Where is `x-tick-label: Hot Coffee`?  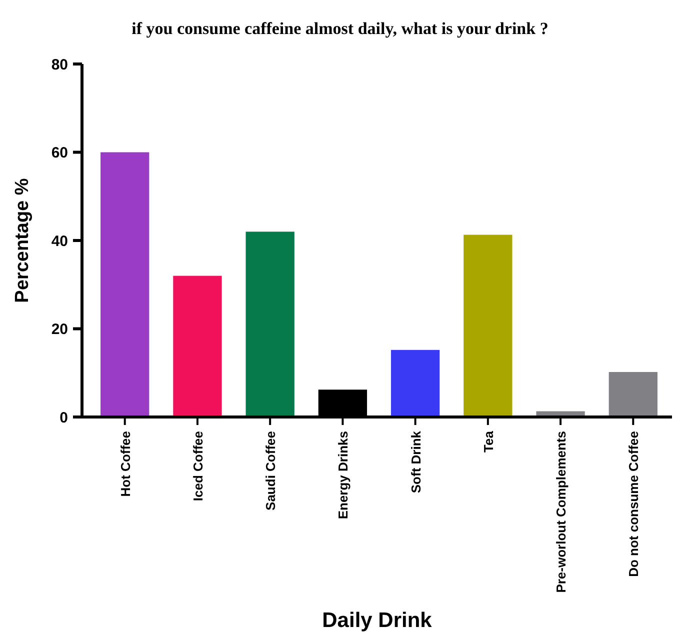 x-tick-label: Hot Coffee is located at coordinates (125, 464).